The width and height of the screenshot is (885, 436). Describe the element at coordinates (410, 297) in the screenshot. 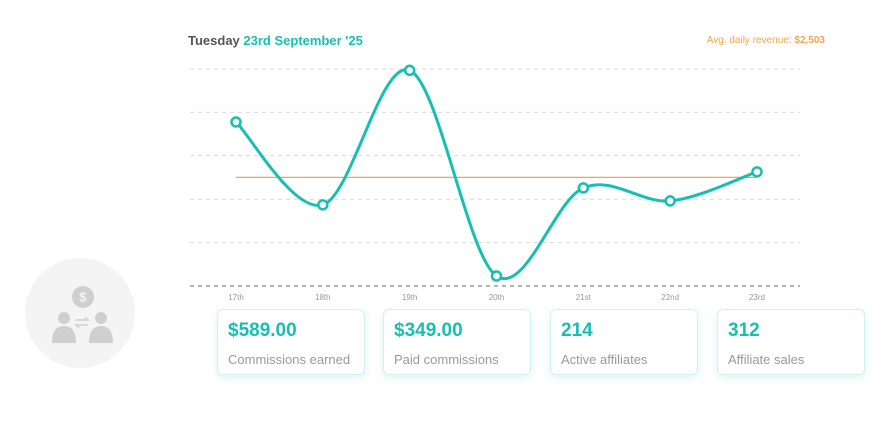

I see `x-tick-label: 19th` at that location.